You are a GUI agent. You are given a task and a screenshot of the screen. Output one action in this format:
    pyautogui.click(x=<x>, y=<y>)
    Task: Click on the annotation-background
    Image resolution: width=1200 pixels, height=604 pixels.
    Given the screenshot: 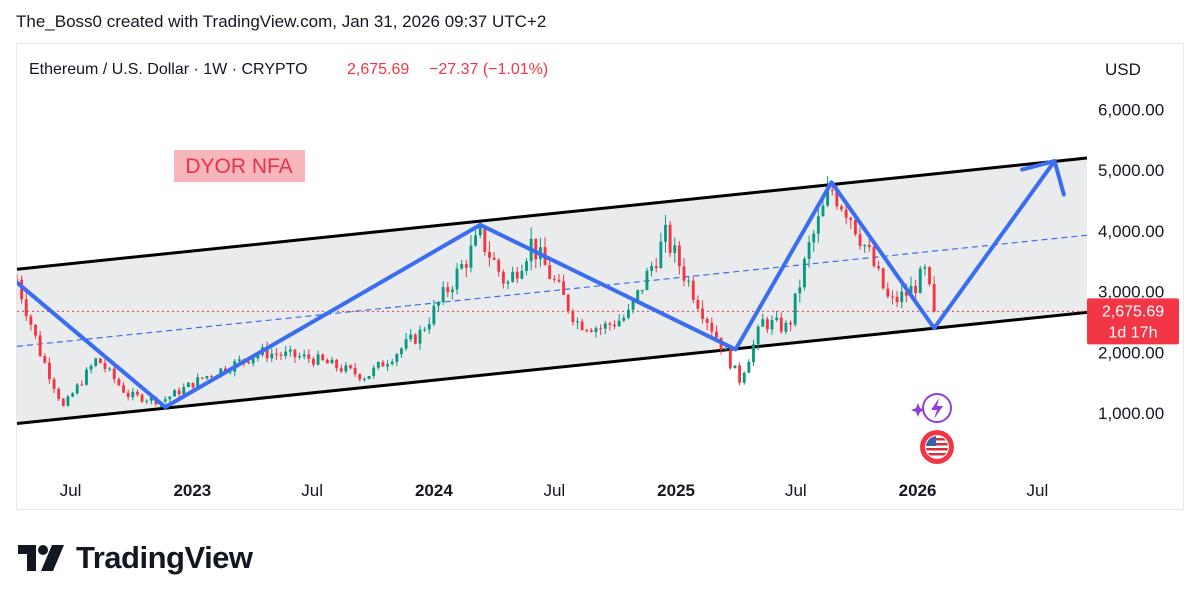 What is the action you would take?
    pyautogui.click(x=239, y=166)
    